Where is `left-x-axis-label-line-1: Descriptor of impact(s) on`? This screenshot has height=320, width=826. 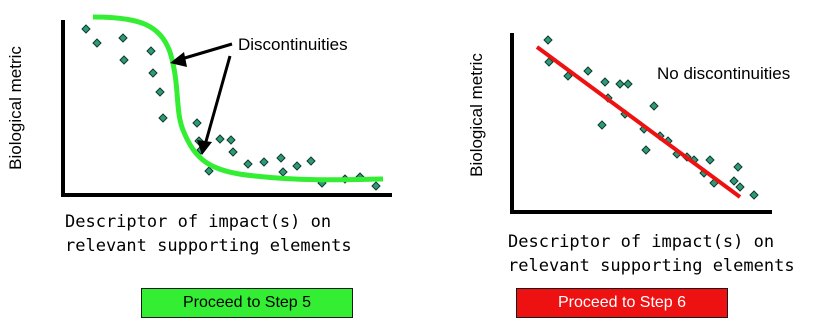 left-x-axis-label-line-1: Descriptor of impact(s) on is located at coordinates (198, 222).